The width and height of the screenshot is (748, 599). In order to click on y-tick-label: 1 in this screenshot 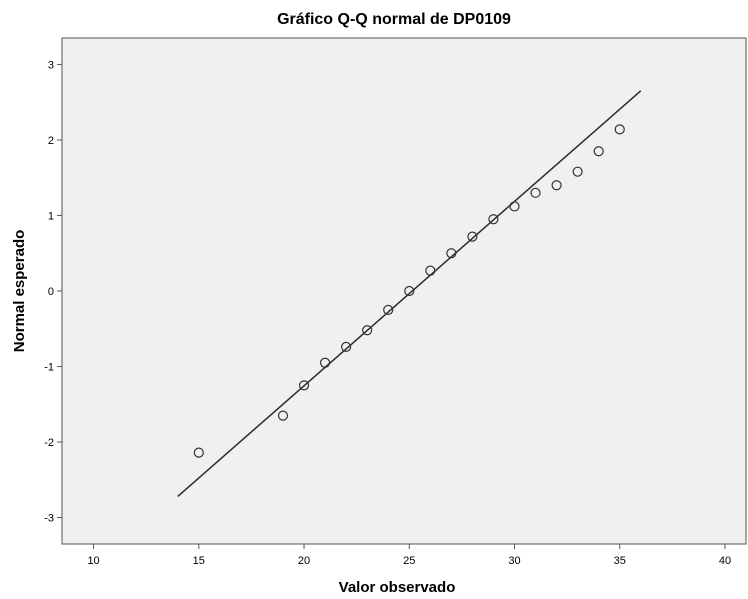, I will do `click(51, 216)`.